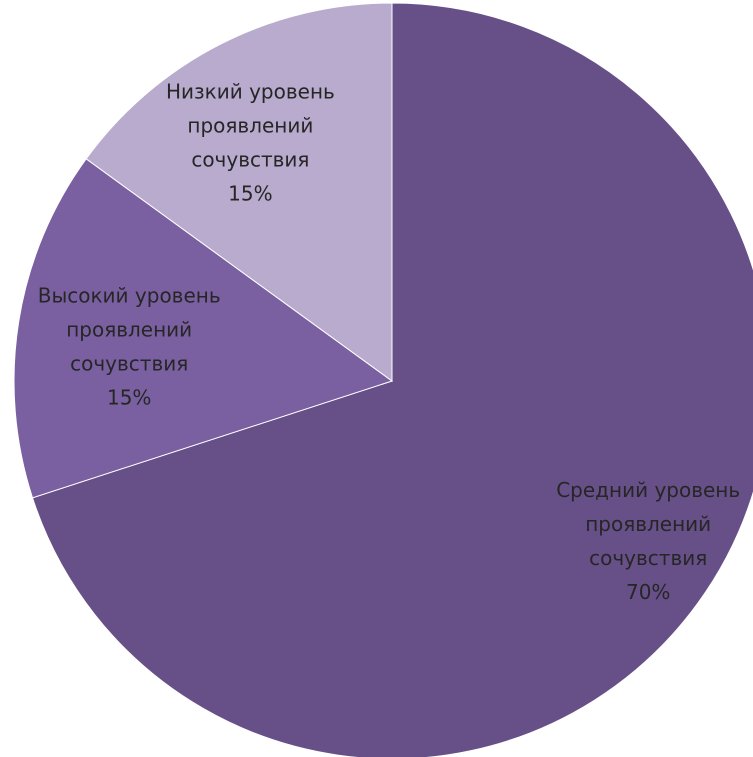 The height and width of the screenshot is (757, 753). Describe the element at coordinates (648, 592) in the screenshot. I see `slice-value-label: 70%` at that location.